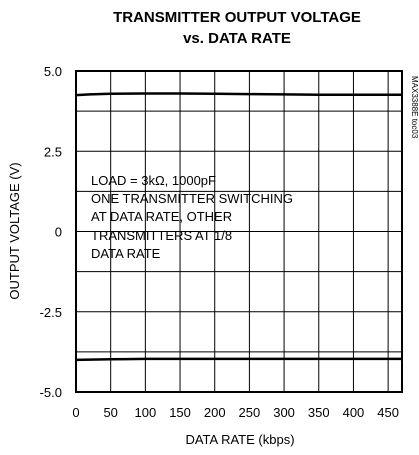 The image size is (419, 455). What do you see at coordinates (180, 412) in the screenshot?
I see `x-tick-label: 150` at bounding box center [180, 412].